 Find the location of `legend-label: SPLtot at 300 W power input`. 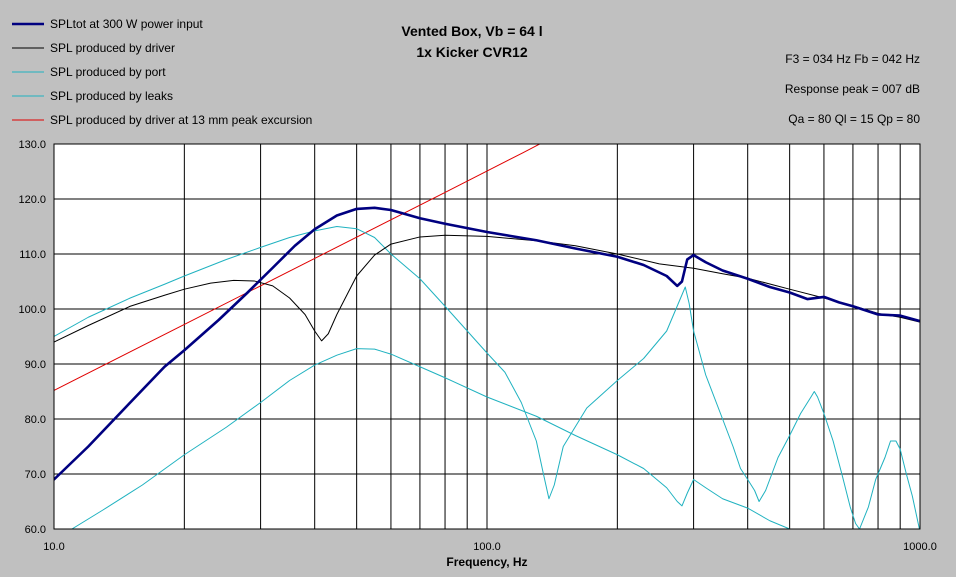

legend-label: SPLtot at 300 W power input is located at coordinates (126, 24).